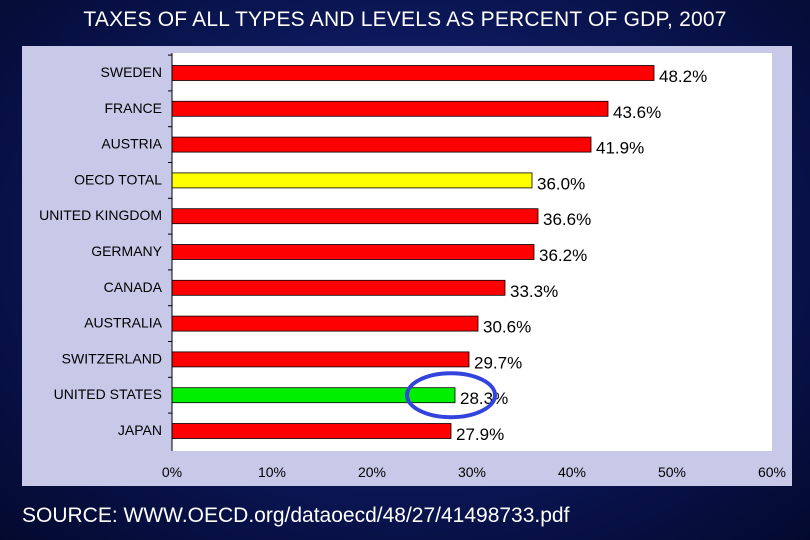 Image resolution: width=810 pixels, height=540 pixels. What do you see at coordinates (534, 291) in the screenshot?
I see `value-label-canada: 33.3%` at bounding box center [534, 291].